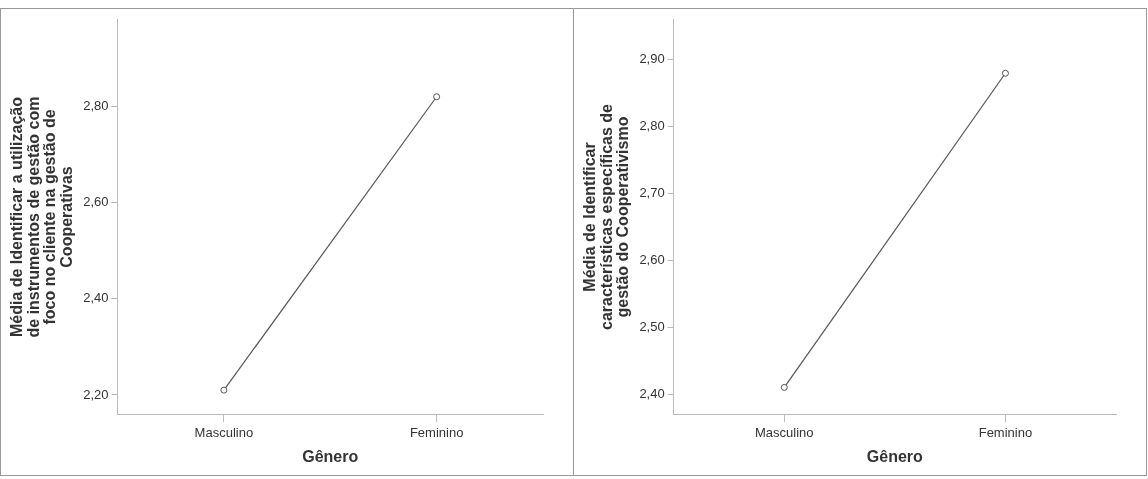 The image size is (1148, 479). What do you see at coordinates (41, 217) in the screenshot?
I see `y-axis-title: Média de Identificar a utilização de instrumentos de gestão com foco no cliente na gestão de Cooperativas` at bounding box center [41, 217].